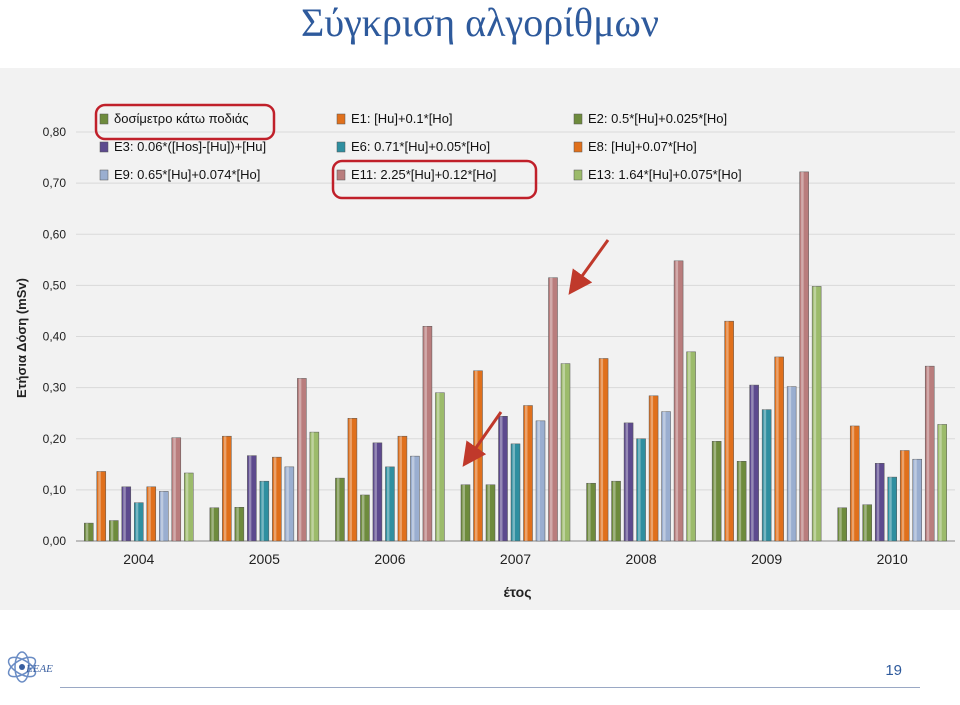  Describe the element at coordinates (640, 559) in the screenshot. I see `x-tick-label: 2008` at that location.